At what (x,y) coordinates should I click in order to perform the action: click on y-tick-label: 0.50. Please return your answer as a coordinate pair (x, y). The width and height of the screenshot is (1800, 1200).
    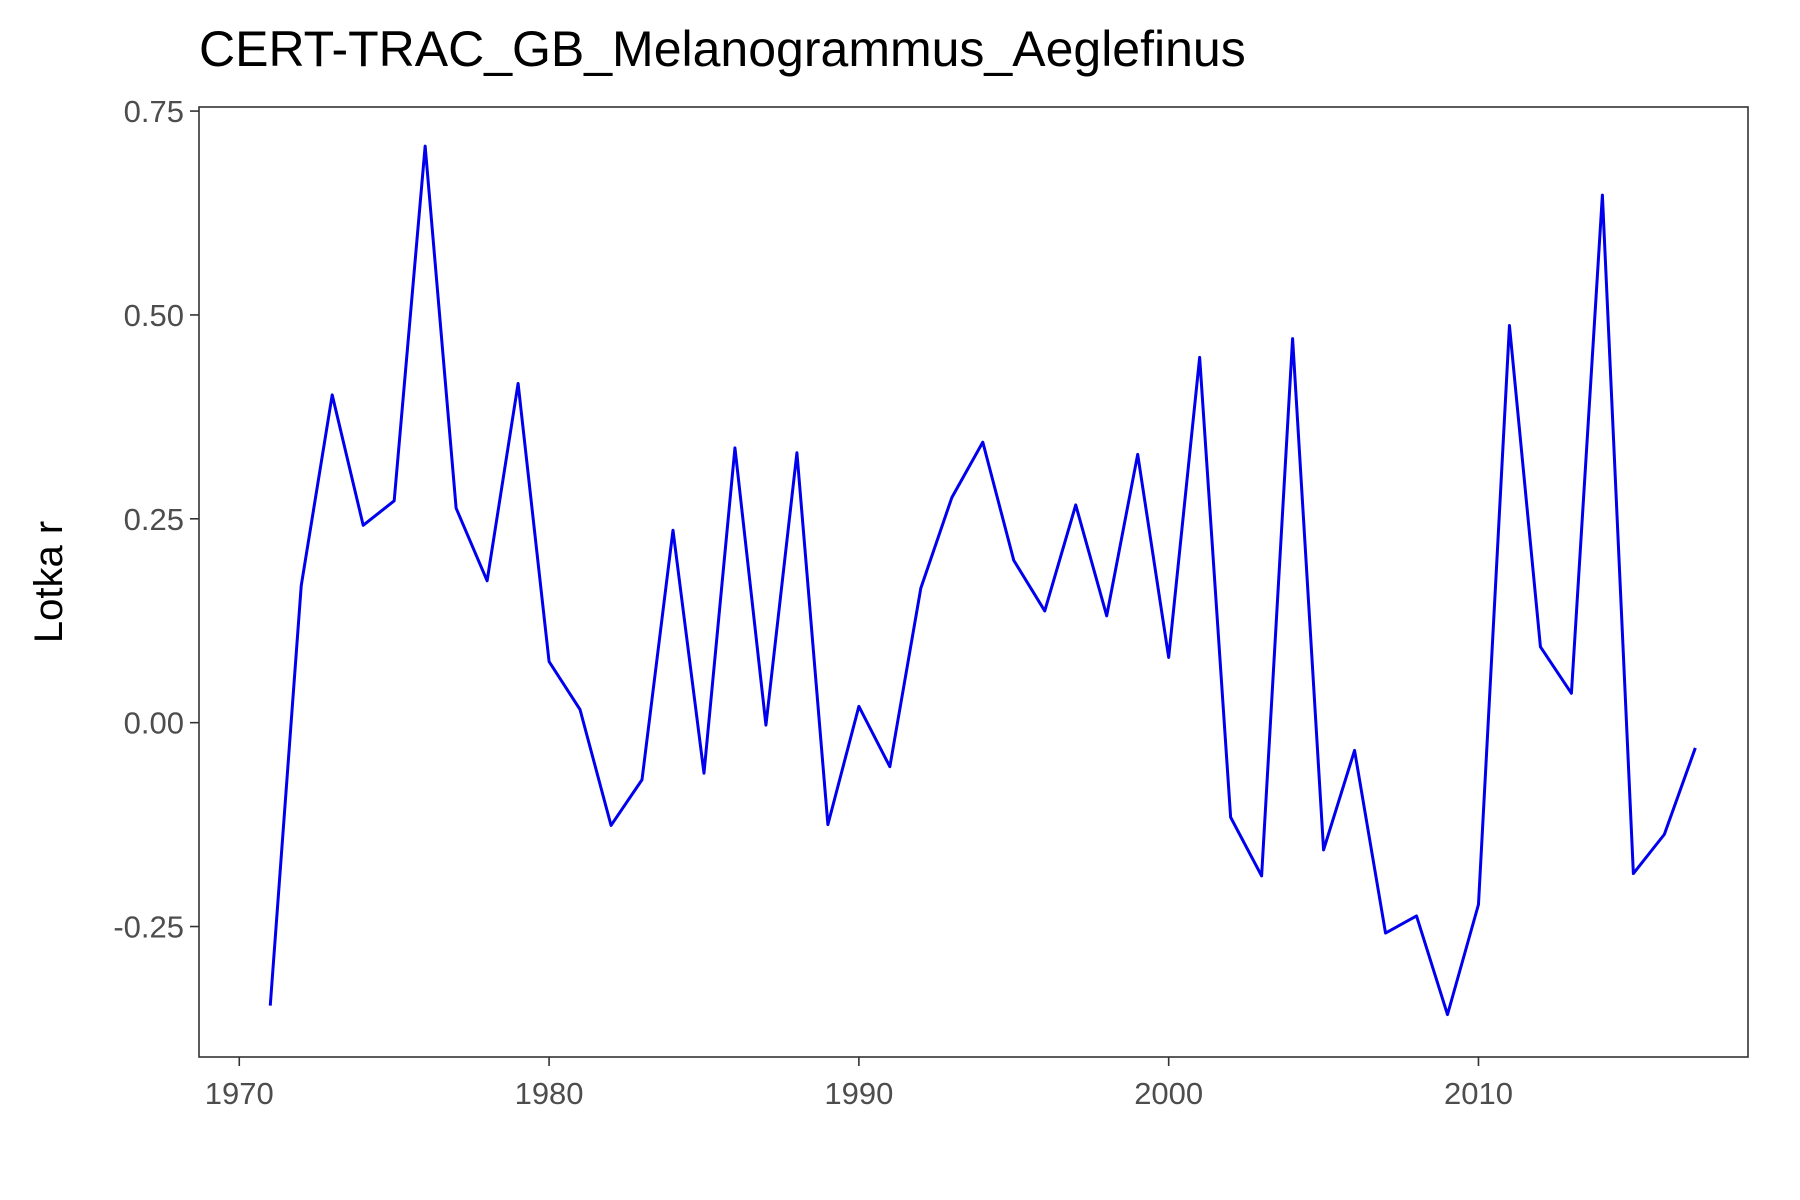
    Looking at the image, I should click on (154, 315).